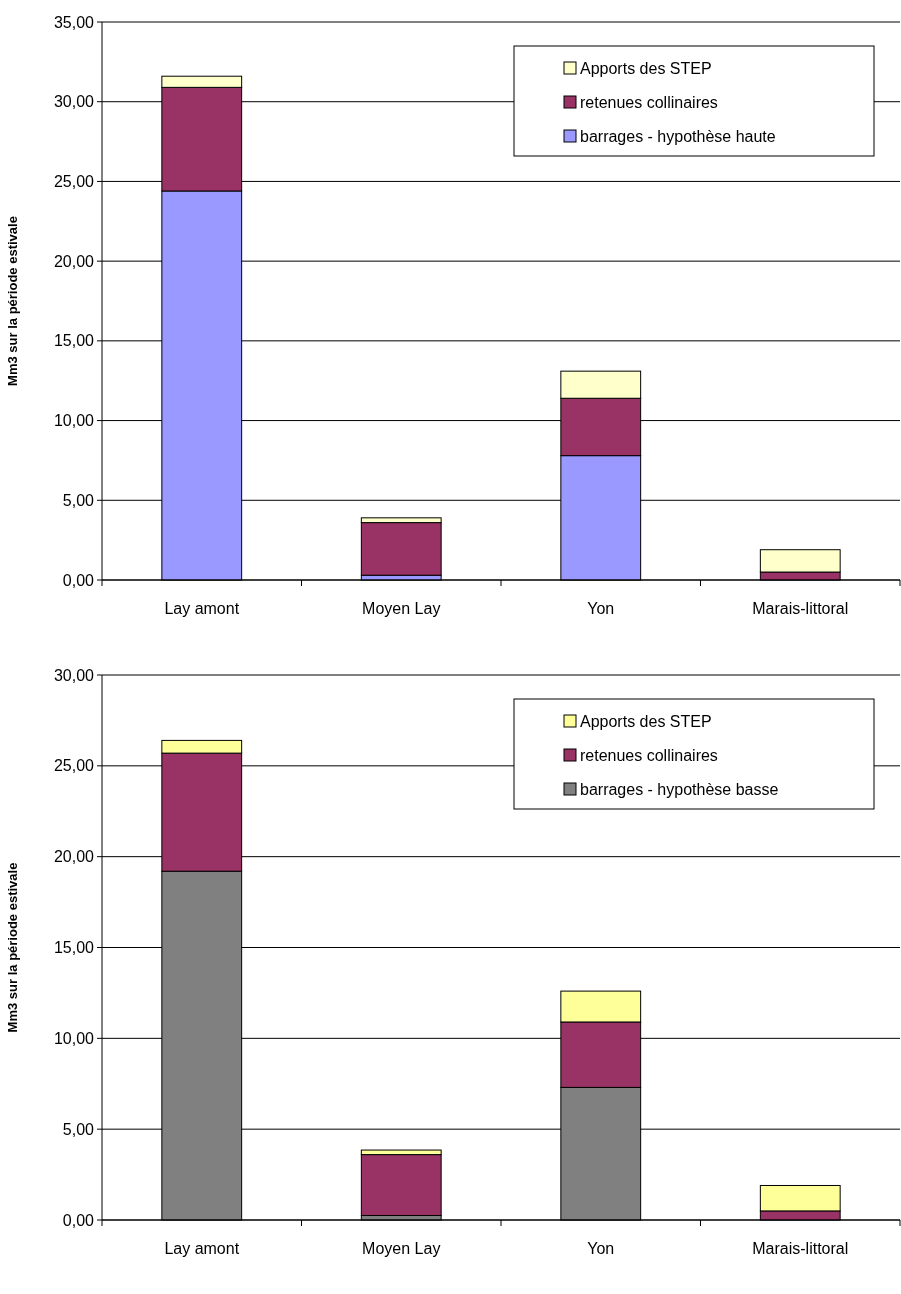 The image size is (901, 1294). What do you see at coordinates (679, 789) in the screenshot?
I see `legend-label: barrages - hypothèse basse` at bounding box center [679, 789].